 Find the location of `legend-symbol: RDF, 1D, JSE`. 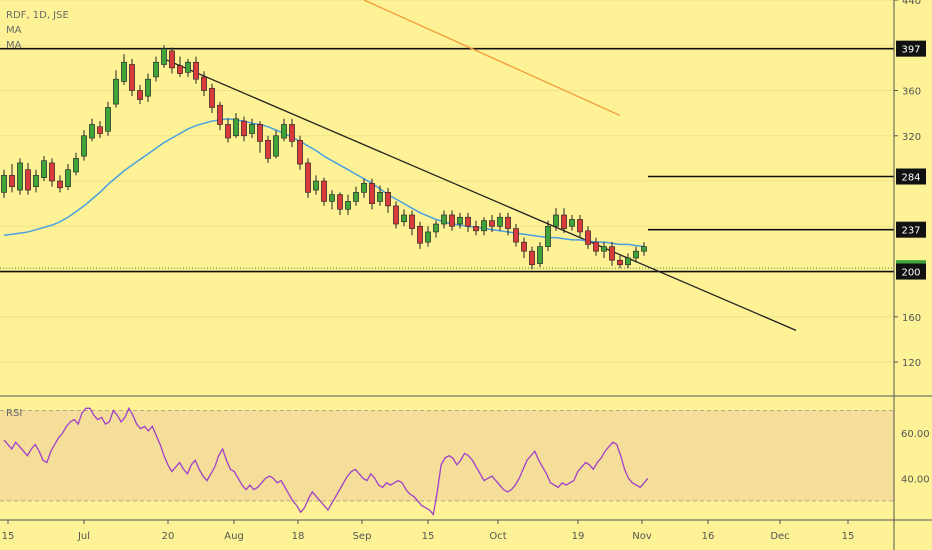

legend-symbol: RDF, 1D, JSE is located at coordinates (37, 15).